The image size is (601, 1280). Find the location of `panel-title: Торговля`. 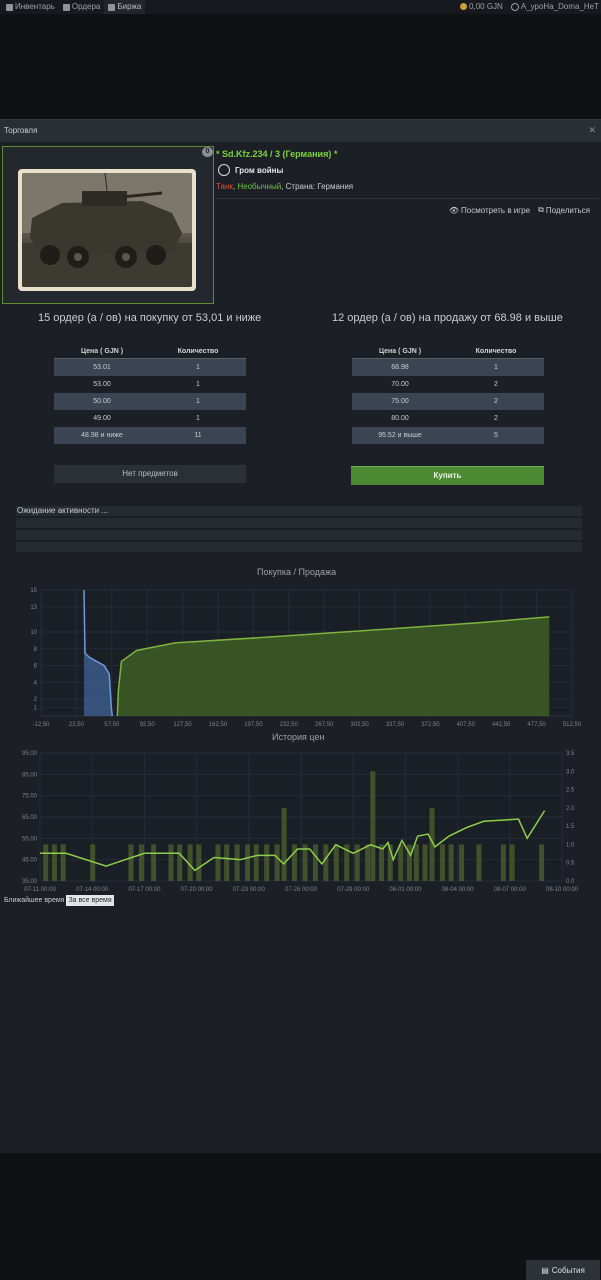

panel-title: Торговля is located at coordinates (21, 130).